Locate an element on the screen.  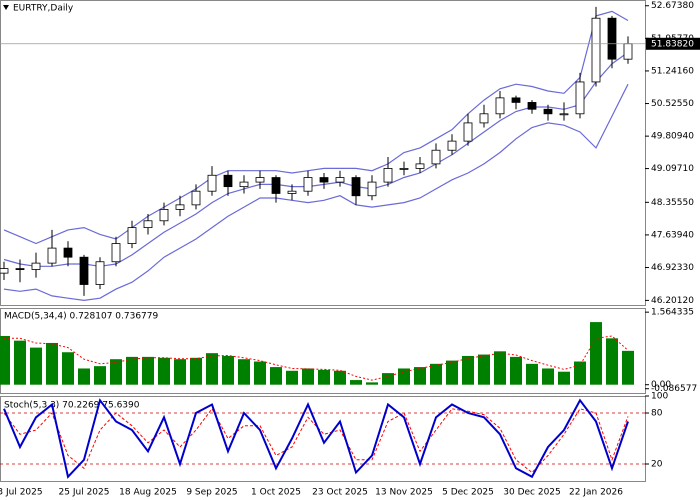
current-price-box is located at coordinates (673, 43).